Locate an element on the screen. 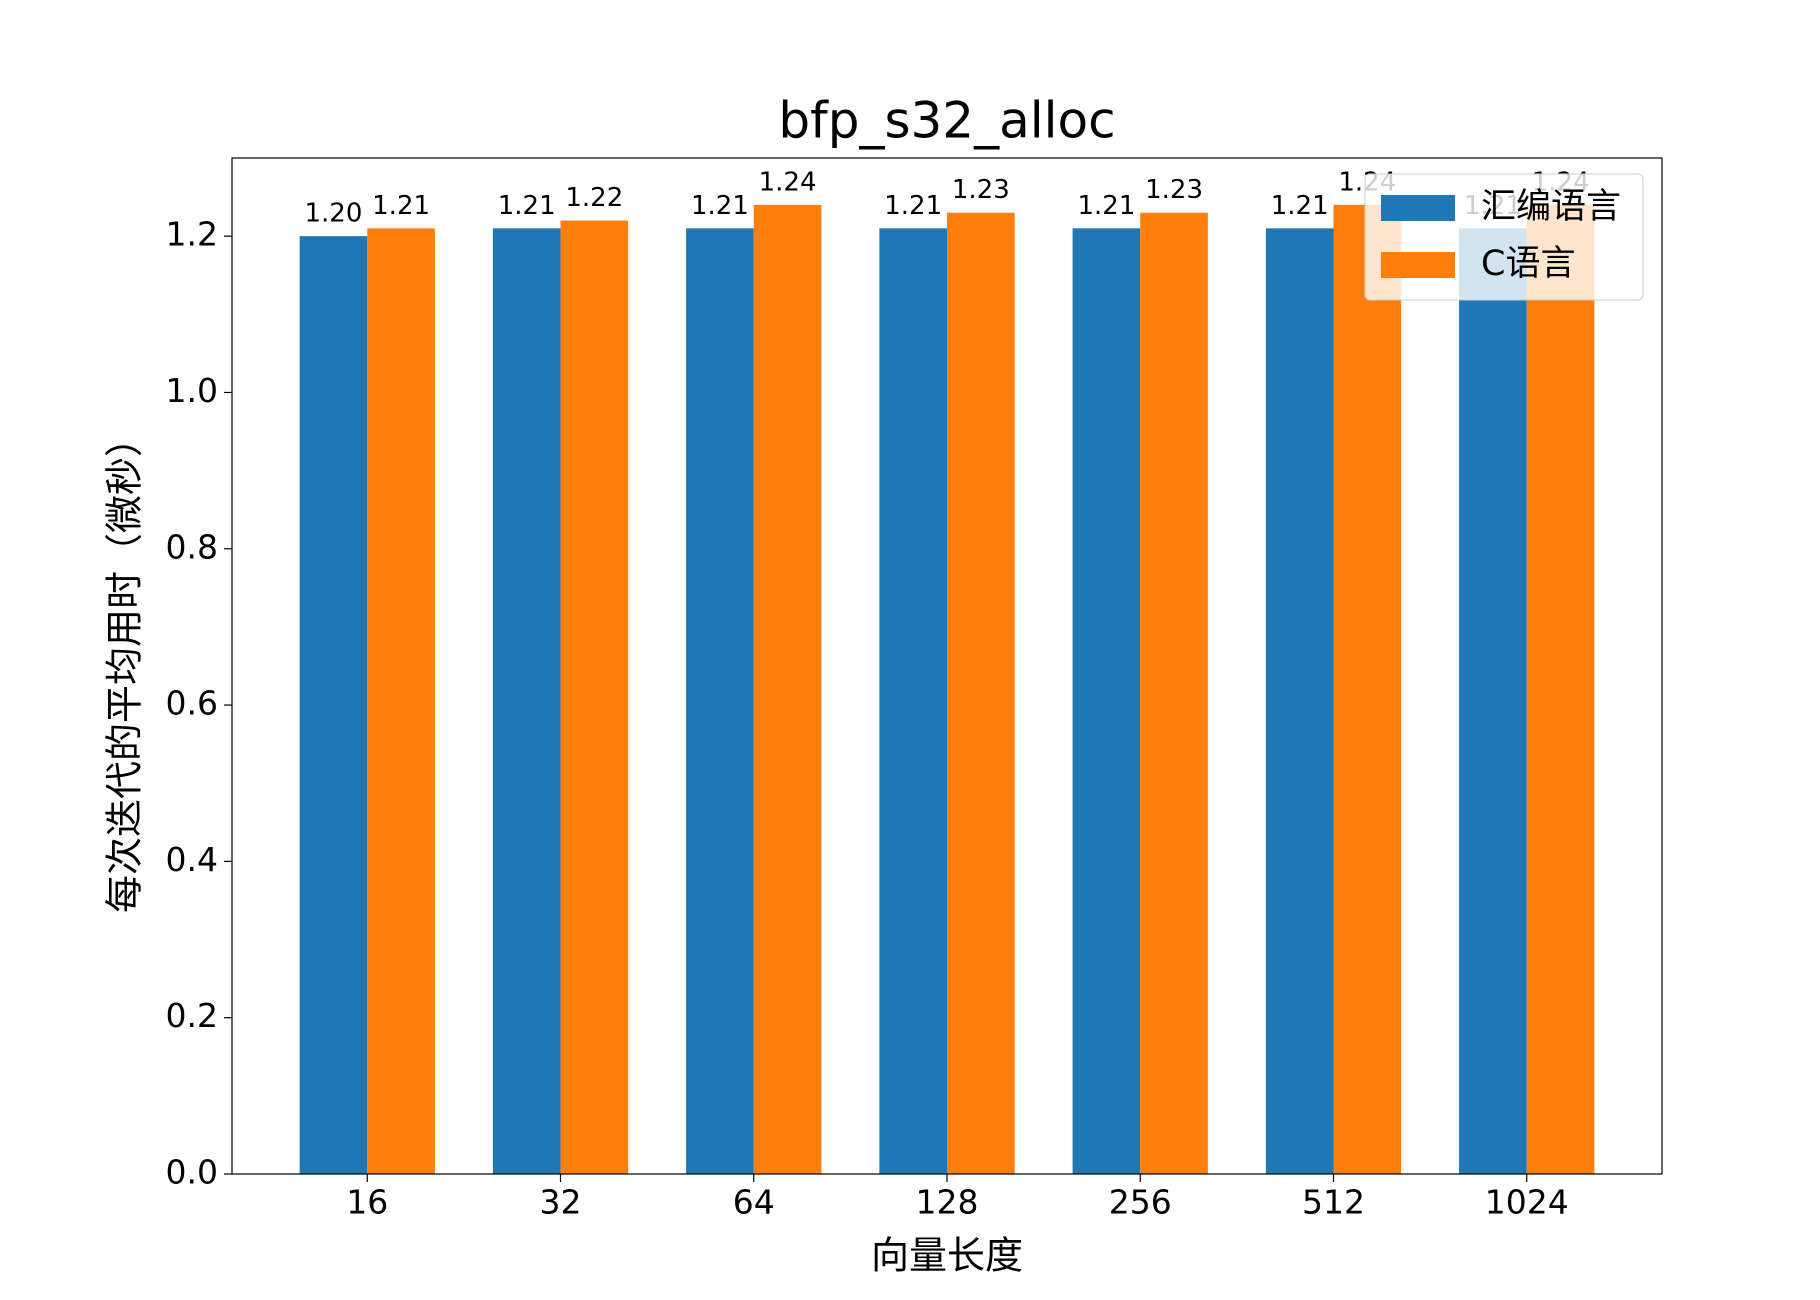 This screenshot has height=1300, width=1820. legend-label: 汇编语言 is located at coordinates (1551, 207).